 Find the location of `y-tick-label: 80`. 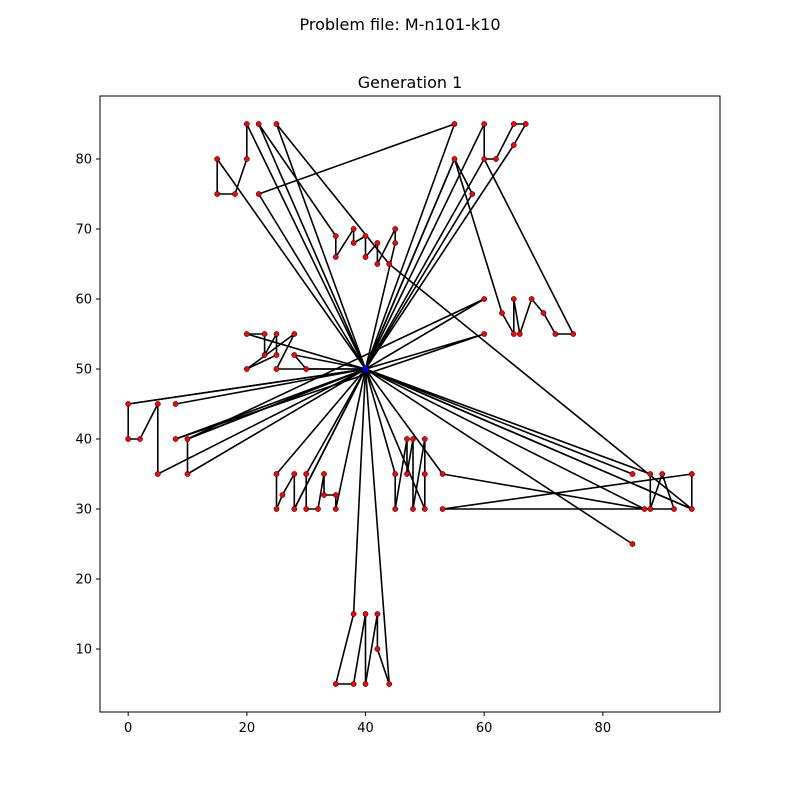

y-tick-label: 80 is located at coordinates (83, 160).